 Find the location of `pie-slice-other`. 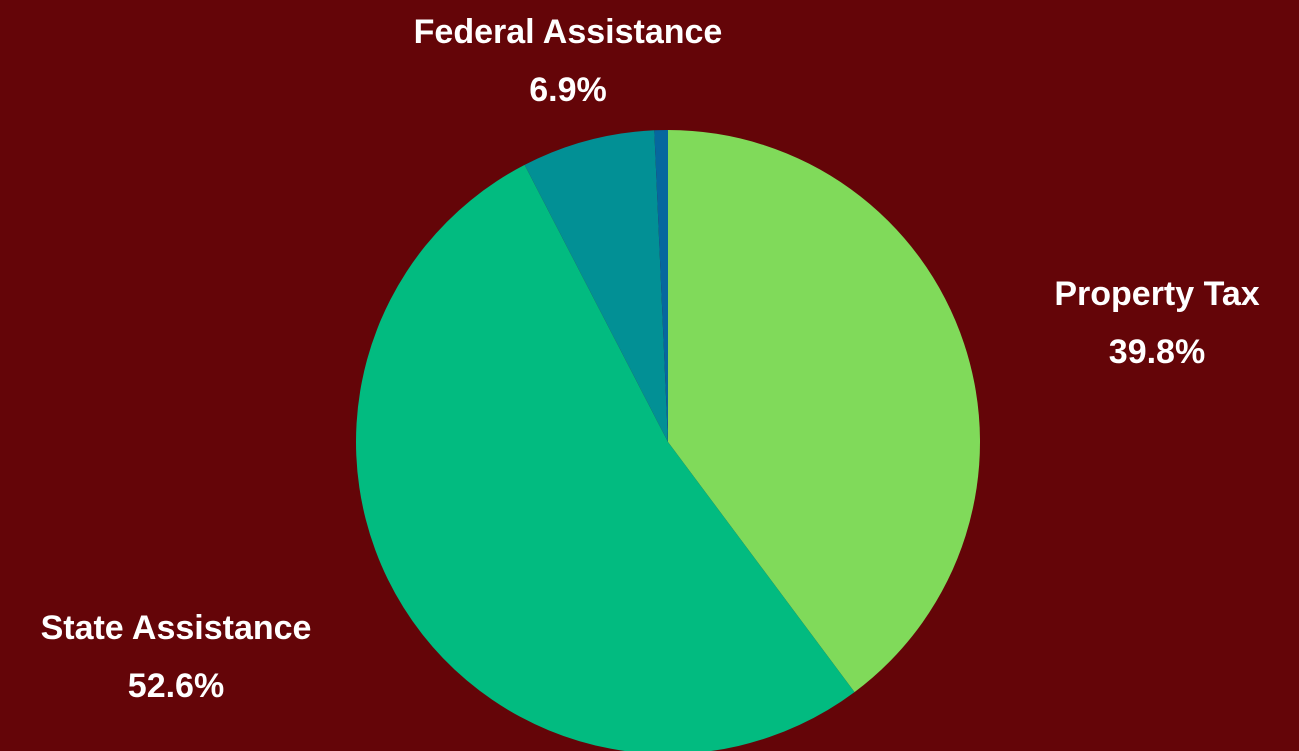

pie-slice-other is located at coordinates (661, 286).